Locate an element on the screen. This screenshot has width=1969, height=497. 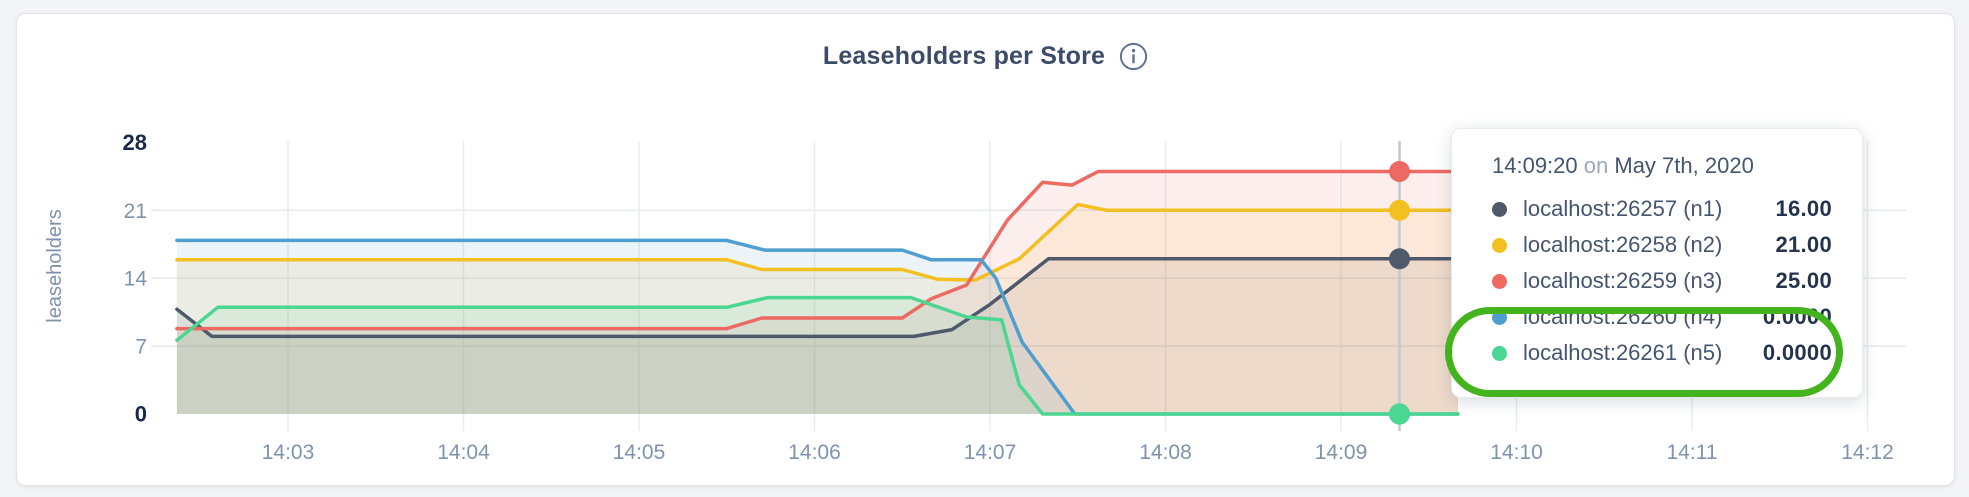
tooltip-conjunction: on is located at coordinates (1596, 165).